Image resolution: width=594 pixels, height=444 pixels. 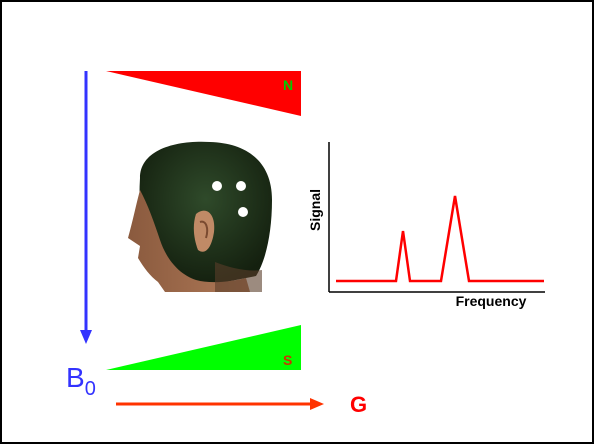 What do you see at coordinates (358, 404) in the screenshot?
I see `gradient-label: G` at bounding box center [358, 404].